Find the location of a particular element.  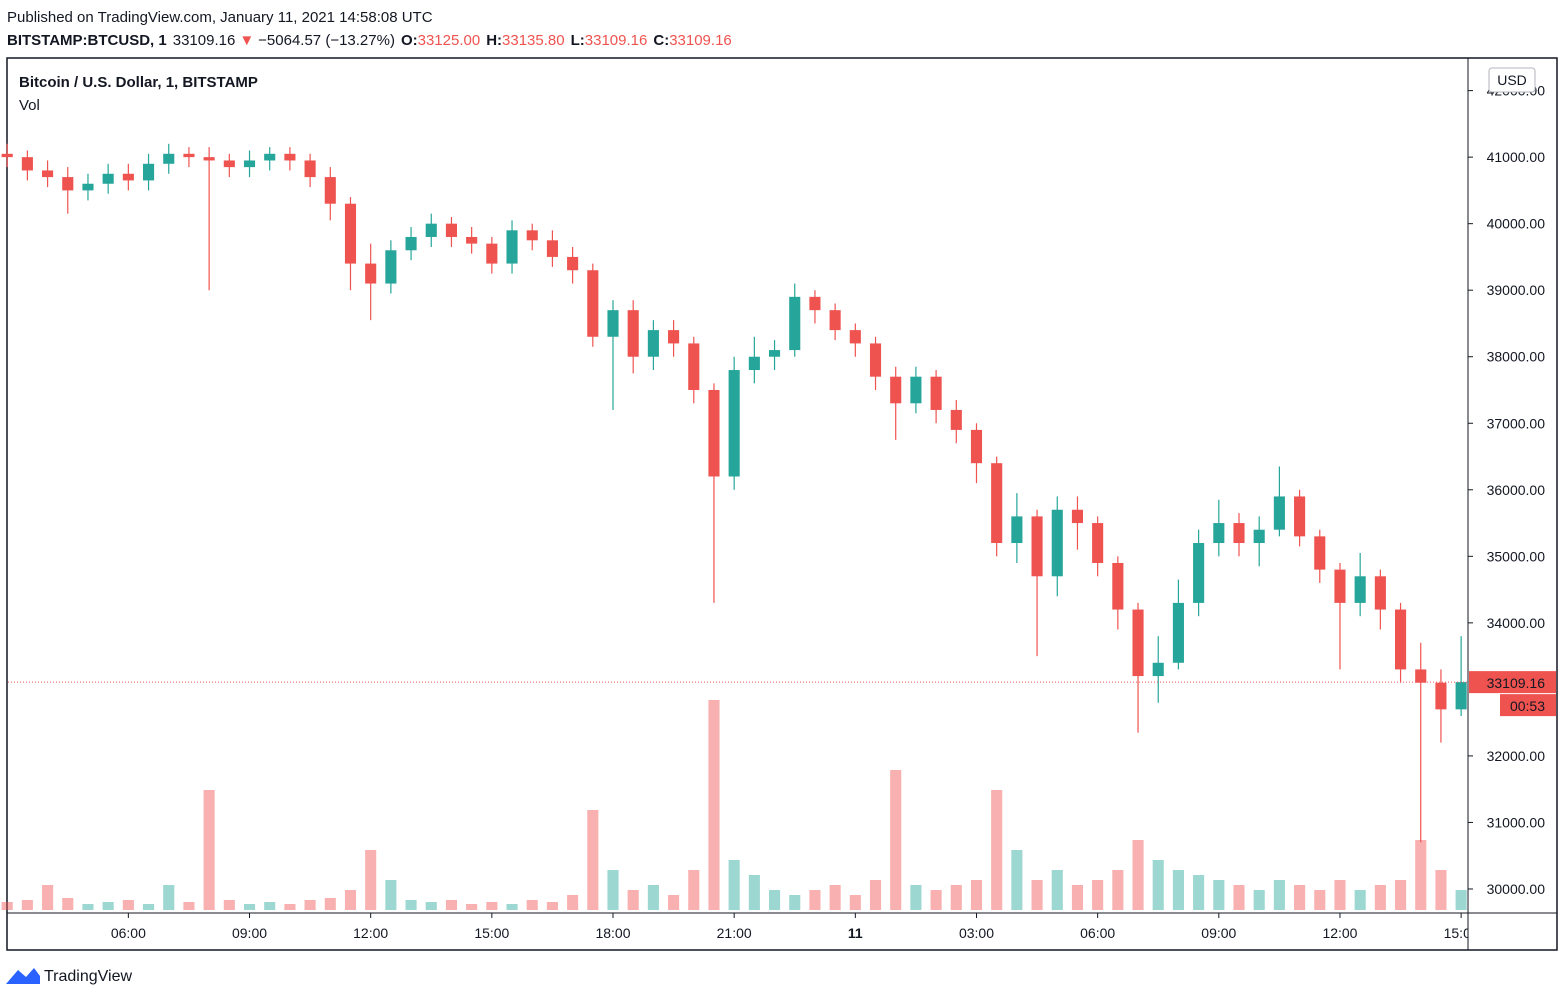

down-arrow: ▼ is located at coordinates (246, 40).